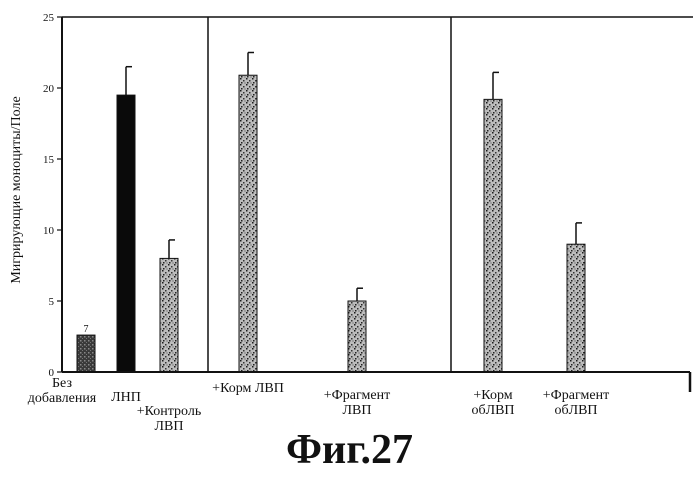 The image size is (699, 480). I want to click on y-tick-label: 20, so click(49, 89).